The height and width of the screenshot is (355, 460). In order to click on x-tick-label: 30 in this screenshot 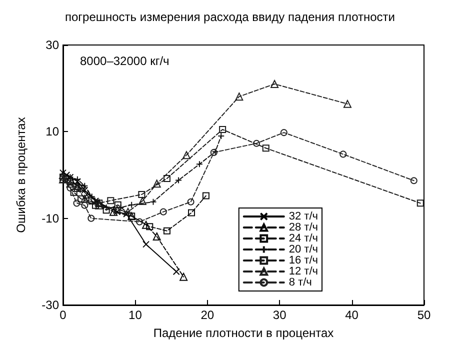, I will do `click(279, 315)`.